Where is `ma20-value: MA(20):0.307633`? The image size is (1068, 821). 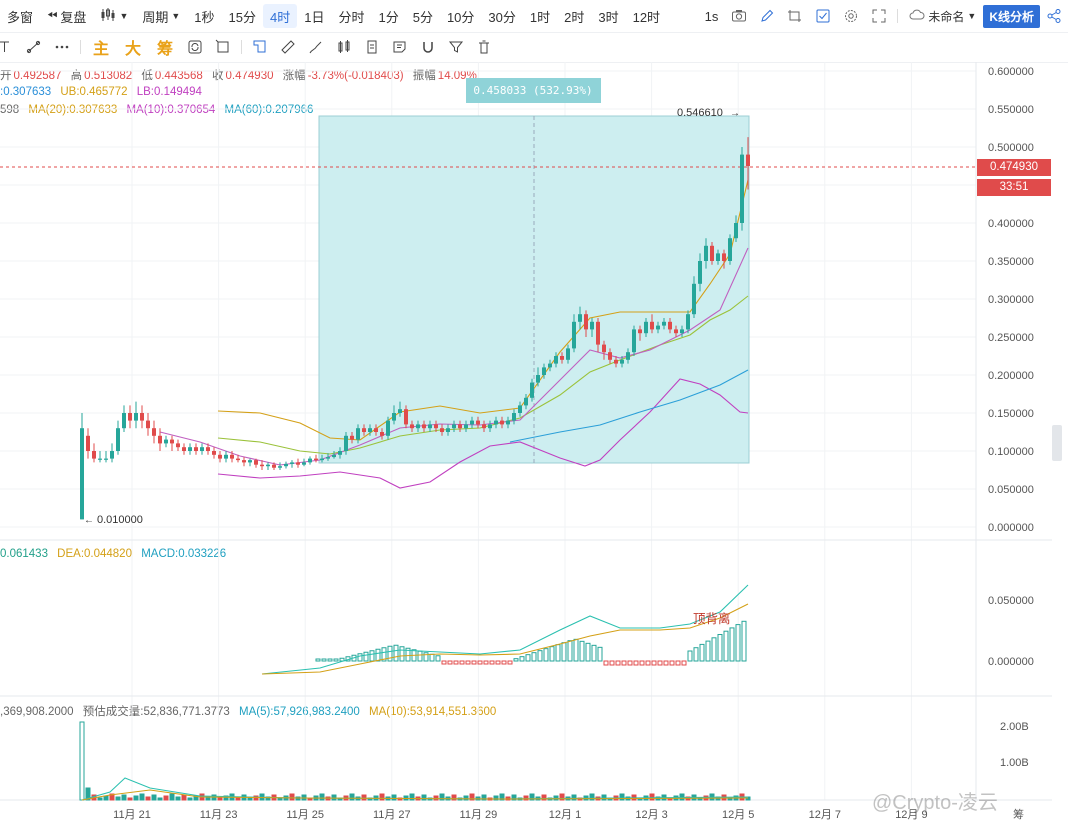 ma20-value: MA(20):0.307633 is located at coordinates (73, 110).